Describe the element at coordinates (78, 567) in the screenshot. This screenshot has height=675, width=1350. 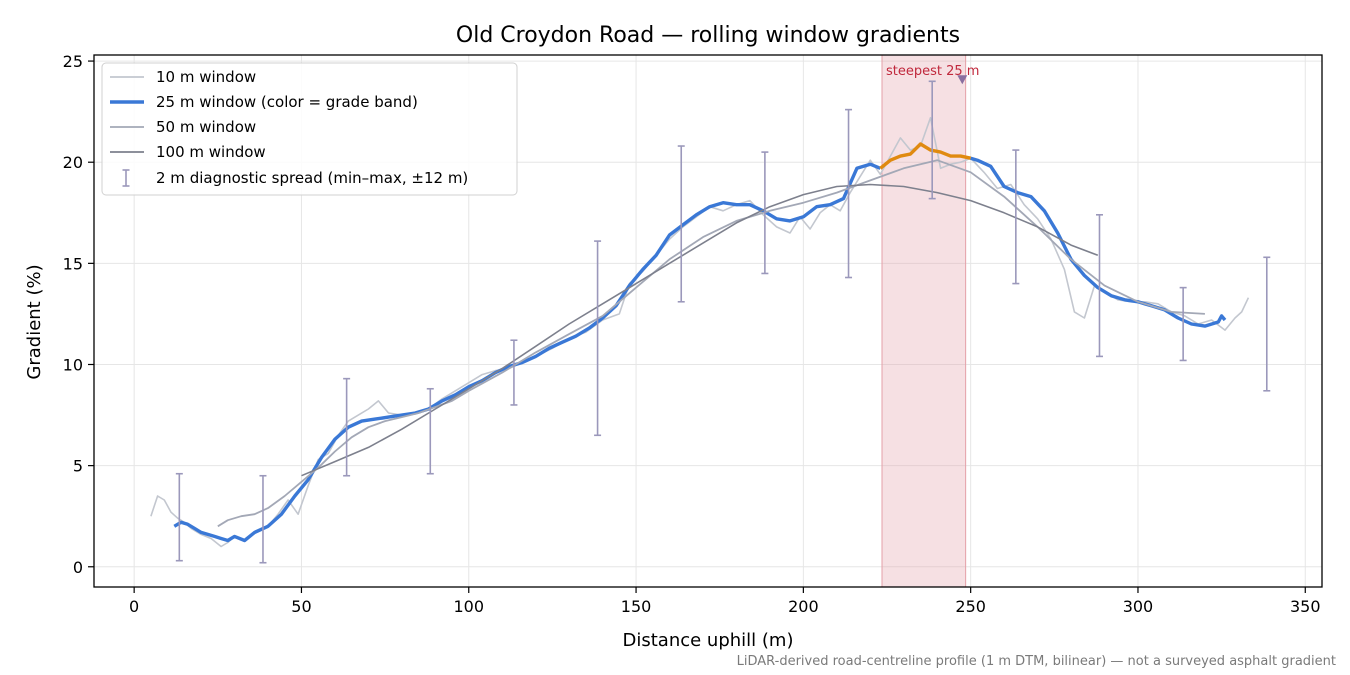
I see `y-tick-label: 0` at that location.